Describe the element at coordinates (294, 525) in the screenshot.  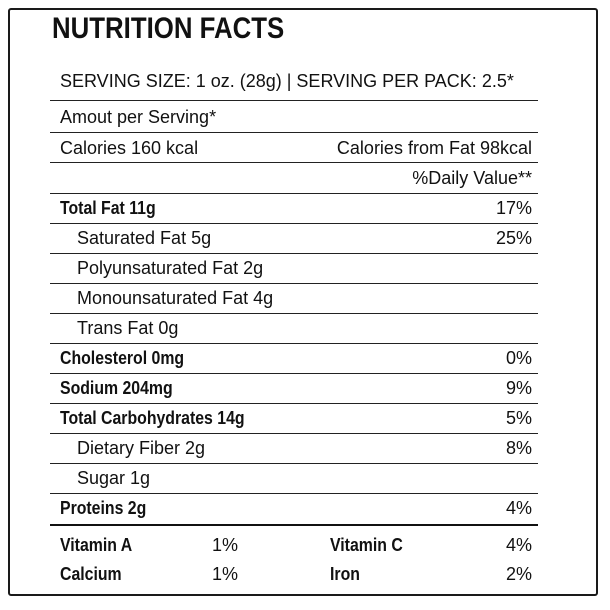
I see `section-divider` at that location.